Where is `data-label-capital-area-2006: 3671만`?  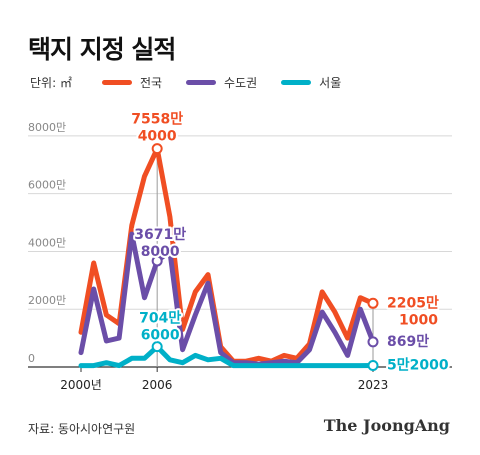
data-label-capital-area-2006: 3671만 is located at coordinates (160, 235).